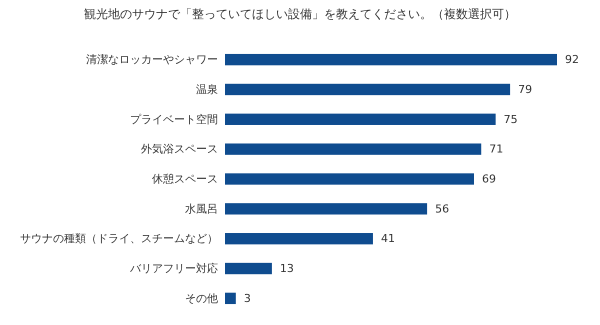  Describe the element at coordinates (152, 59) in the screenshot. I see `y-tick-label: 清潔なロッカーやシャワー` at that location.